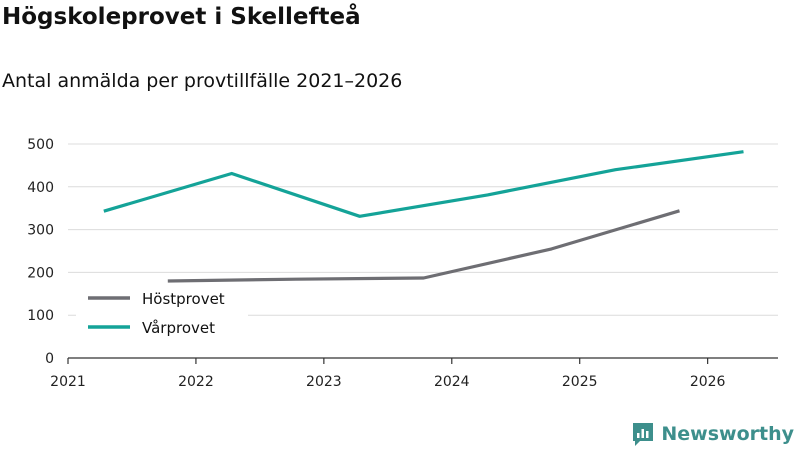 The image size is (800, 450). I want to click on brand-logo: Newsworthy, so click(712, 434).